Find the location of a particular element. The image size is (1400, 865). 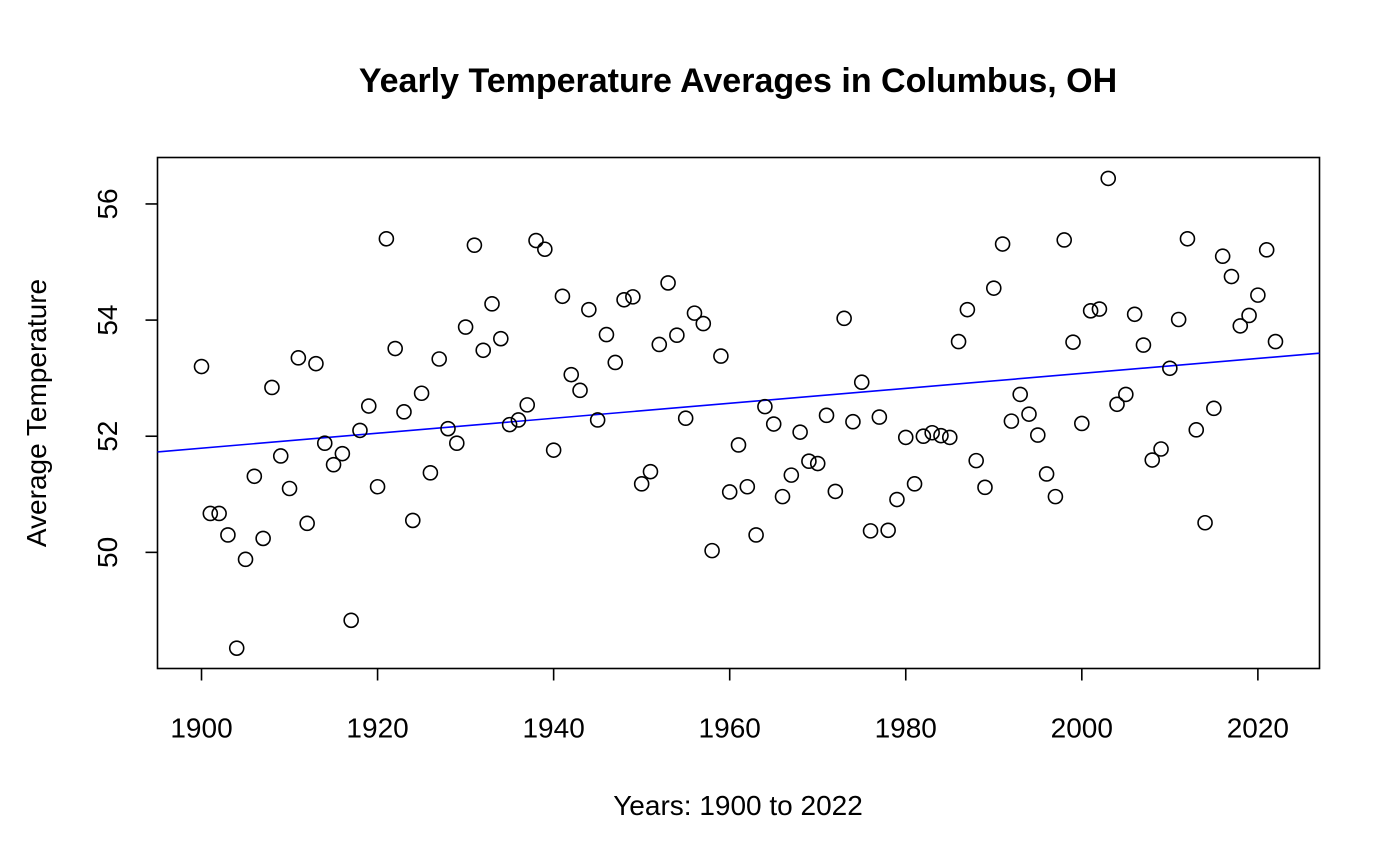

x-tick-label: 1980 is located at coordinates (906, 728).